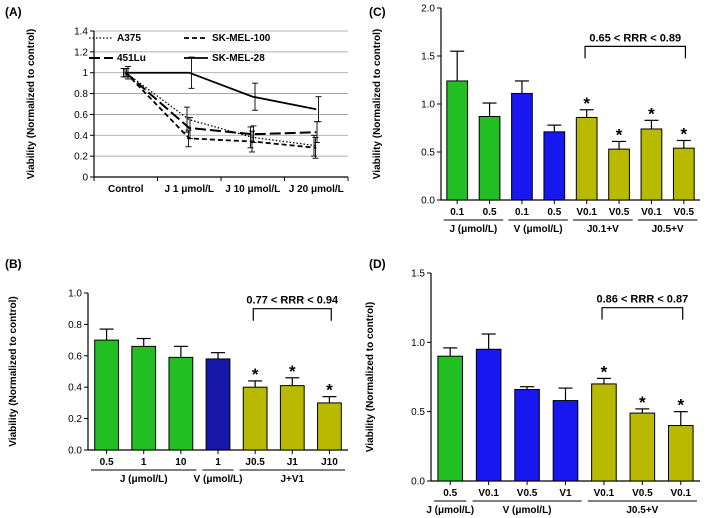 The width and height of the screenshot is (709, 518). I want to click on x-tick-label: J10, so click(329, 462).